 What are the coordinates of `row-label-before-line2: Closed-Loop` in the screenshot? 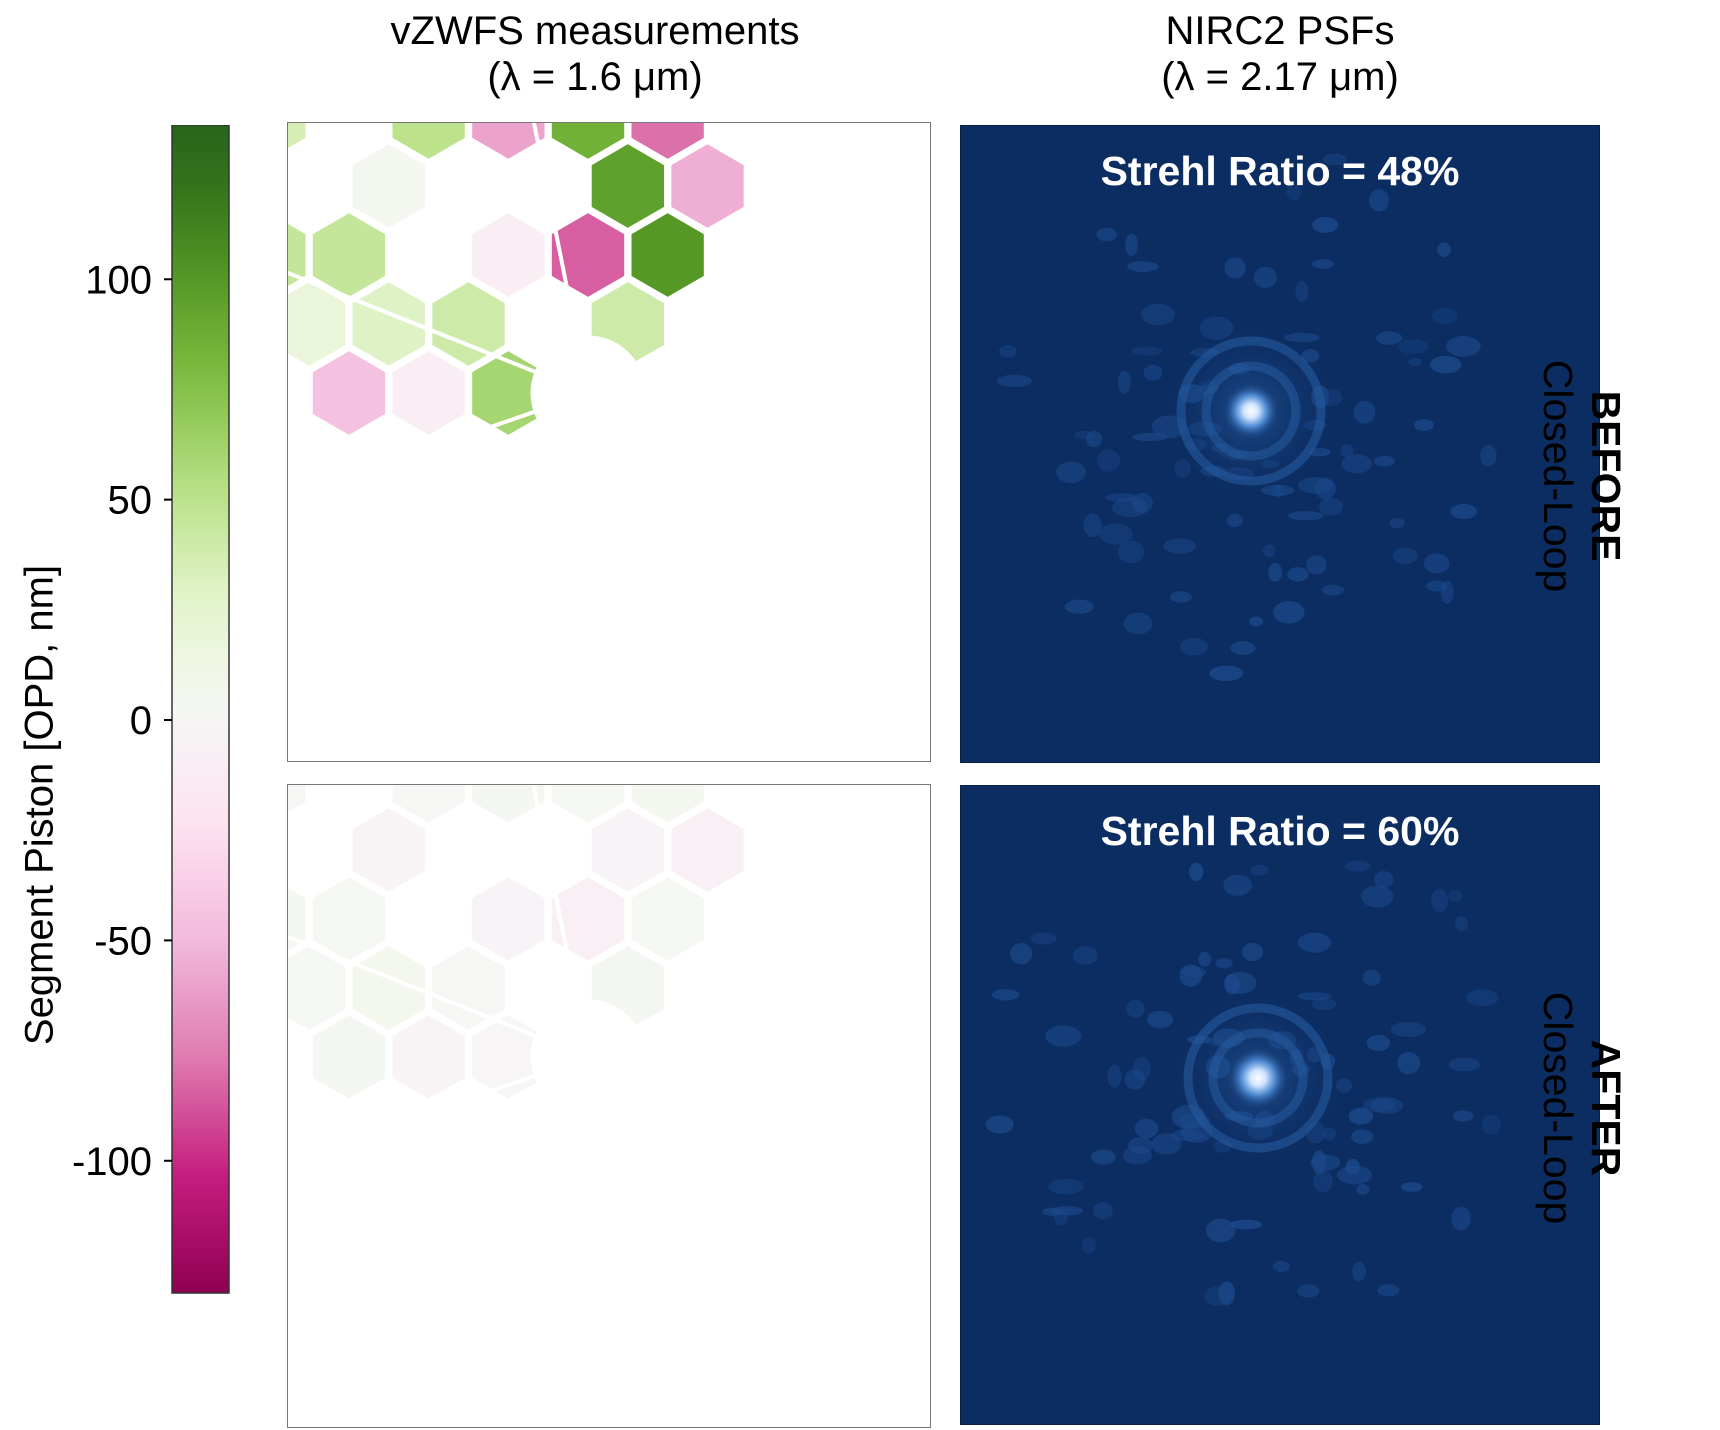 It's located at (1558, 476).